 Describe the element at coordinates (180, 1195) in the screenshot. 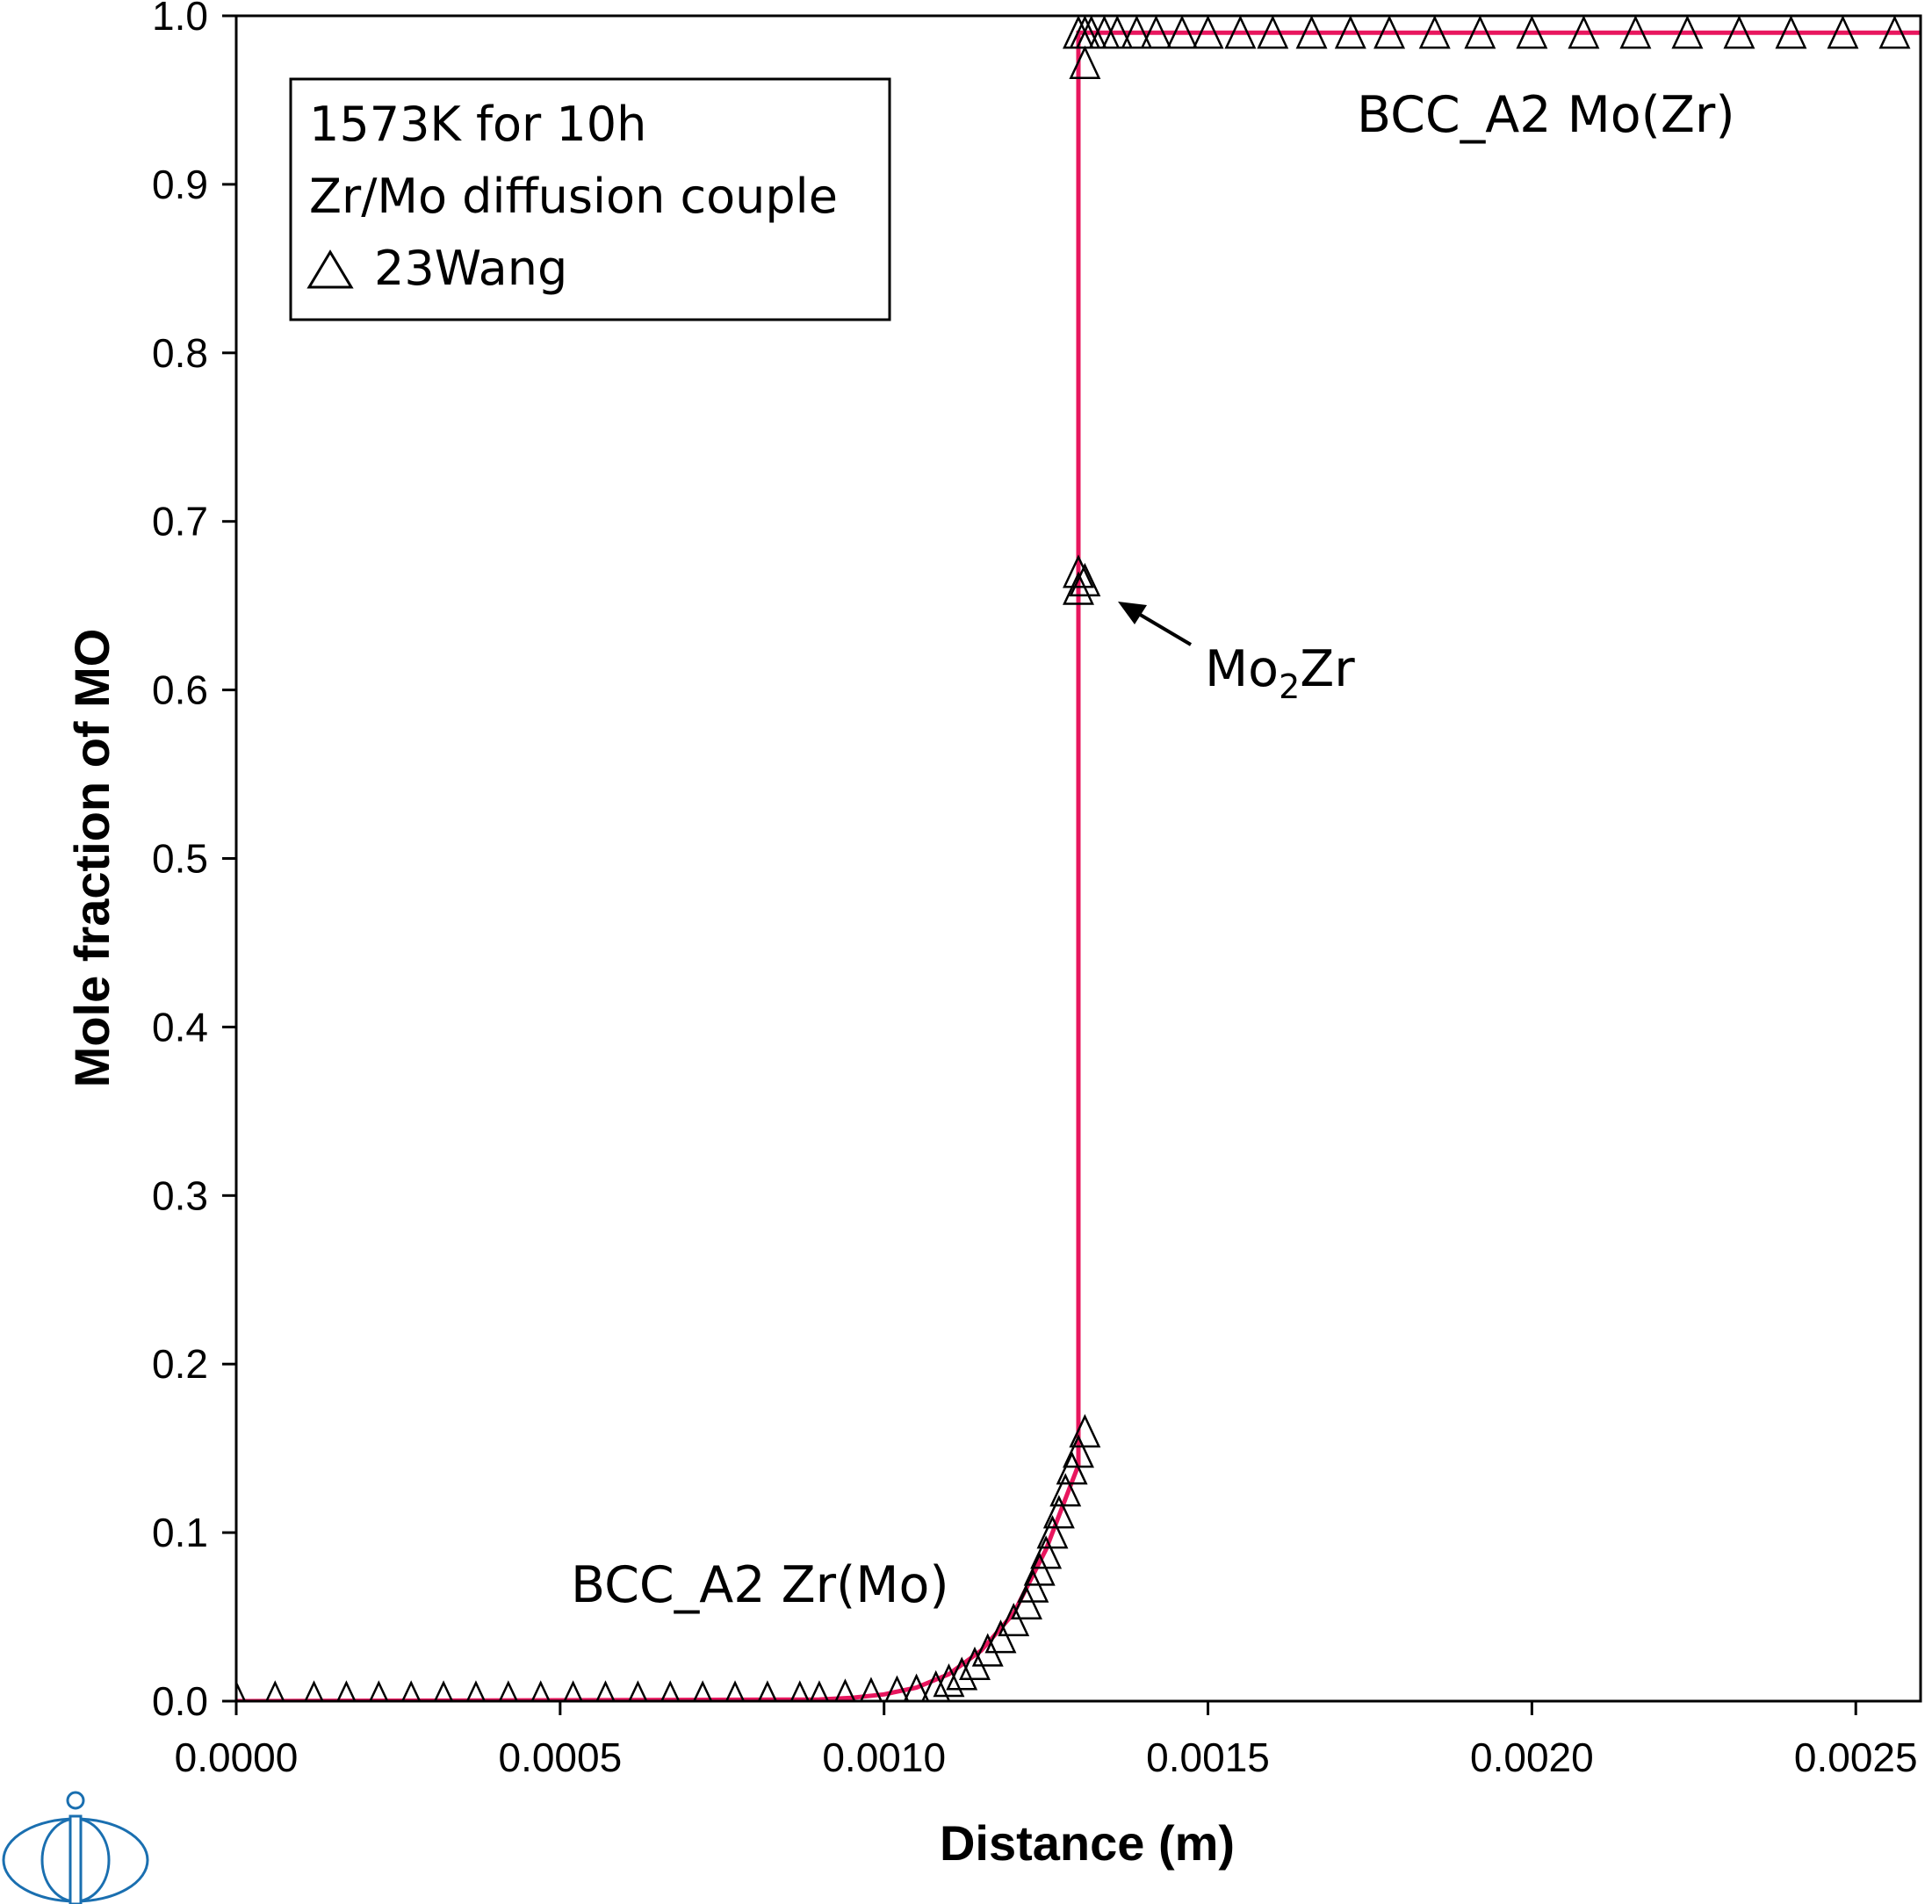

I see `y-tick-label: 0.3` at that location.